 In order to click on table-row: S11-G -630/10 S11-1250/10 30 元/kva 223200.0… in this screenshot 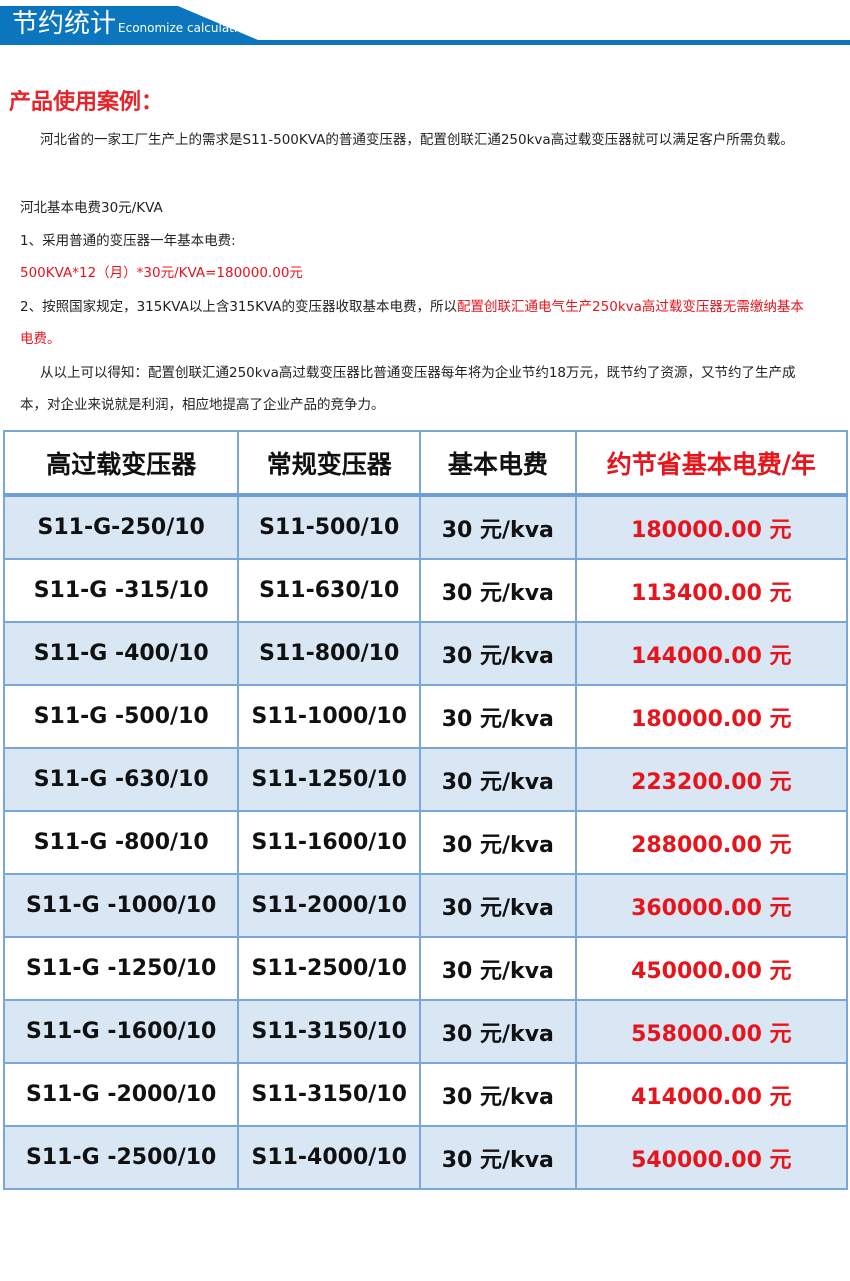, I will do `click(425, 779)`.